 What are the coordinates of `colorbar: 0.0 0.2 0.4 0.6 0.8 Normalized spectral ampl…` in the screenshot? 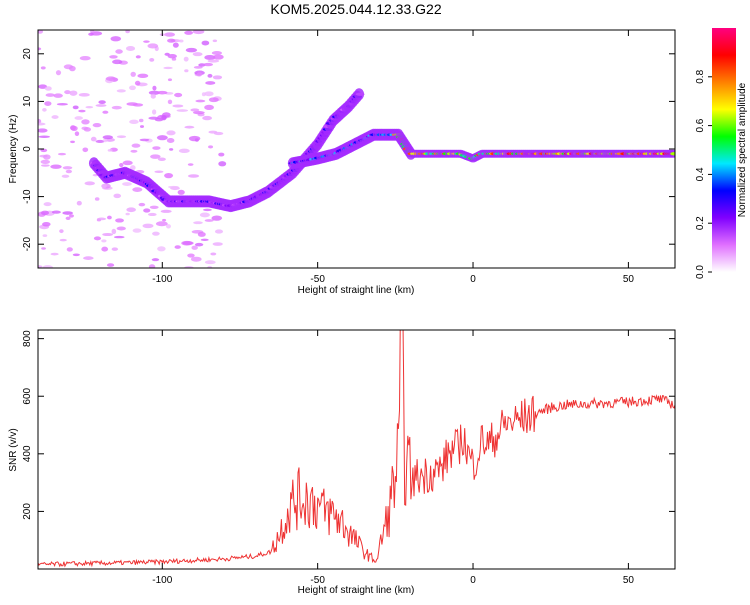 It's located at (721, 153).